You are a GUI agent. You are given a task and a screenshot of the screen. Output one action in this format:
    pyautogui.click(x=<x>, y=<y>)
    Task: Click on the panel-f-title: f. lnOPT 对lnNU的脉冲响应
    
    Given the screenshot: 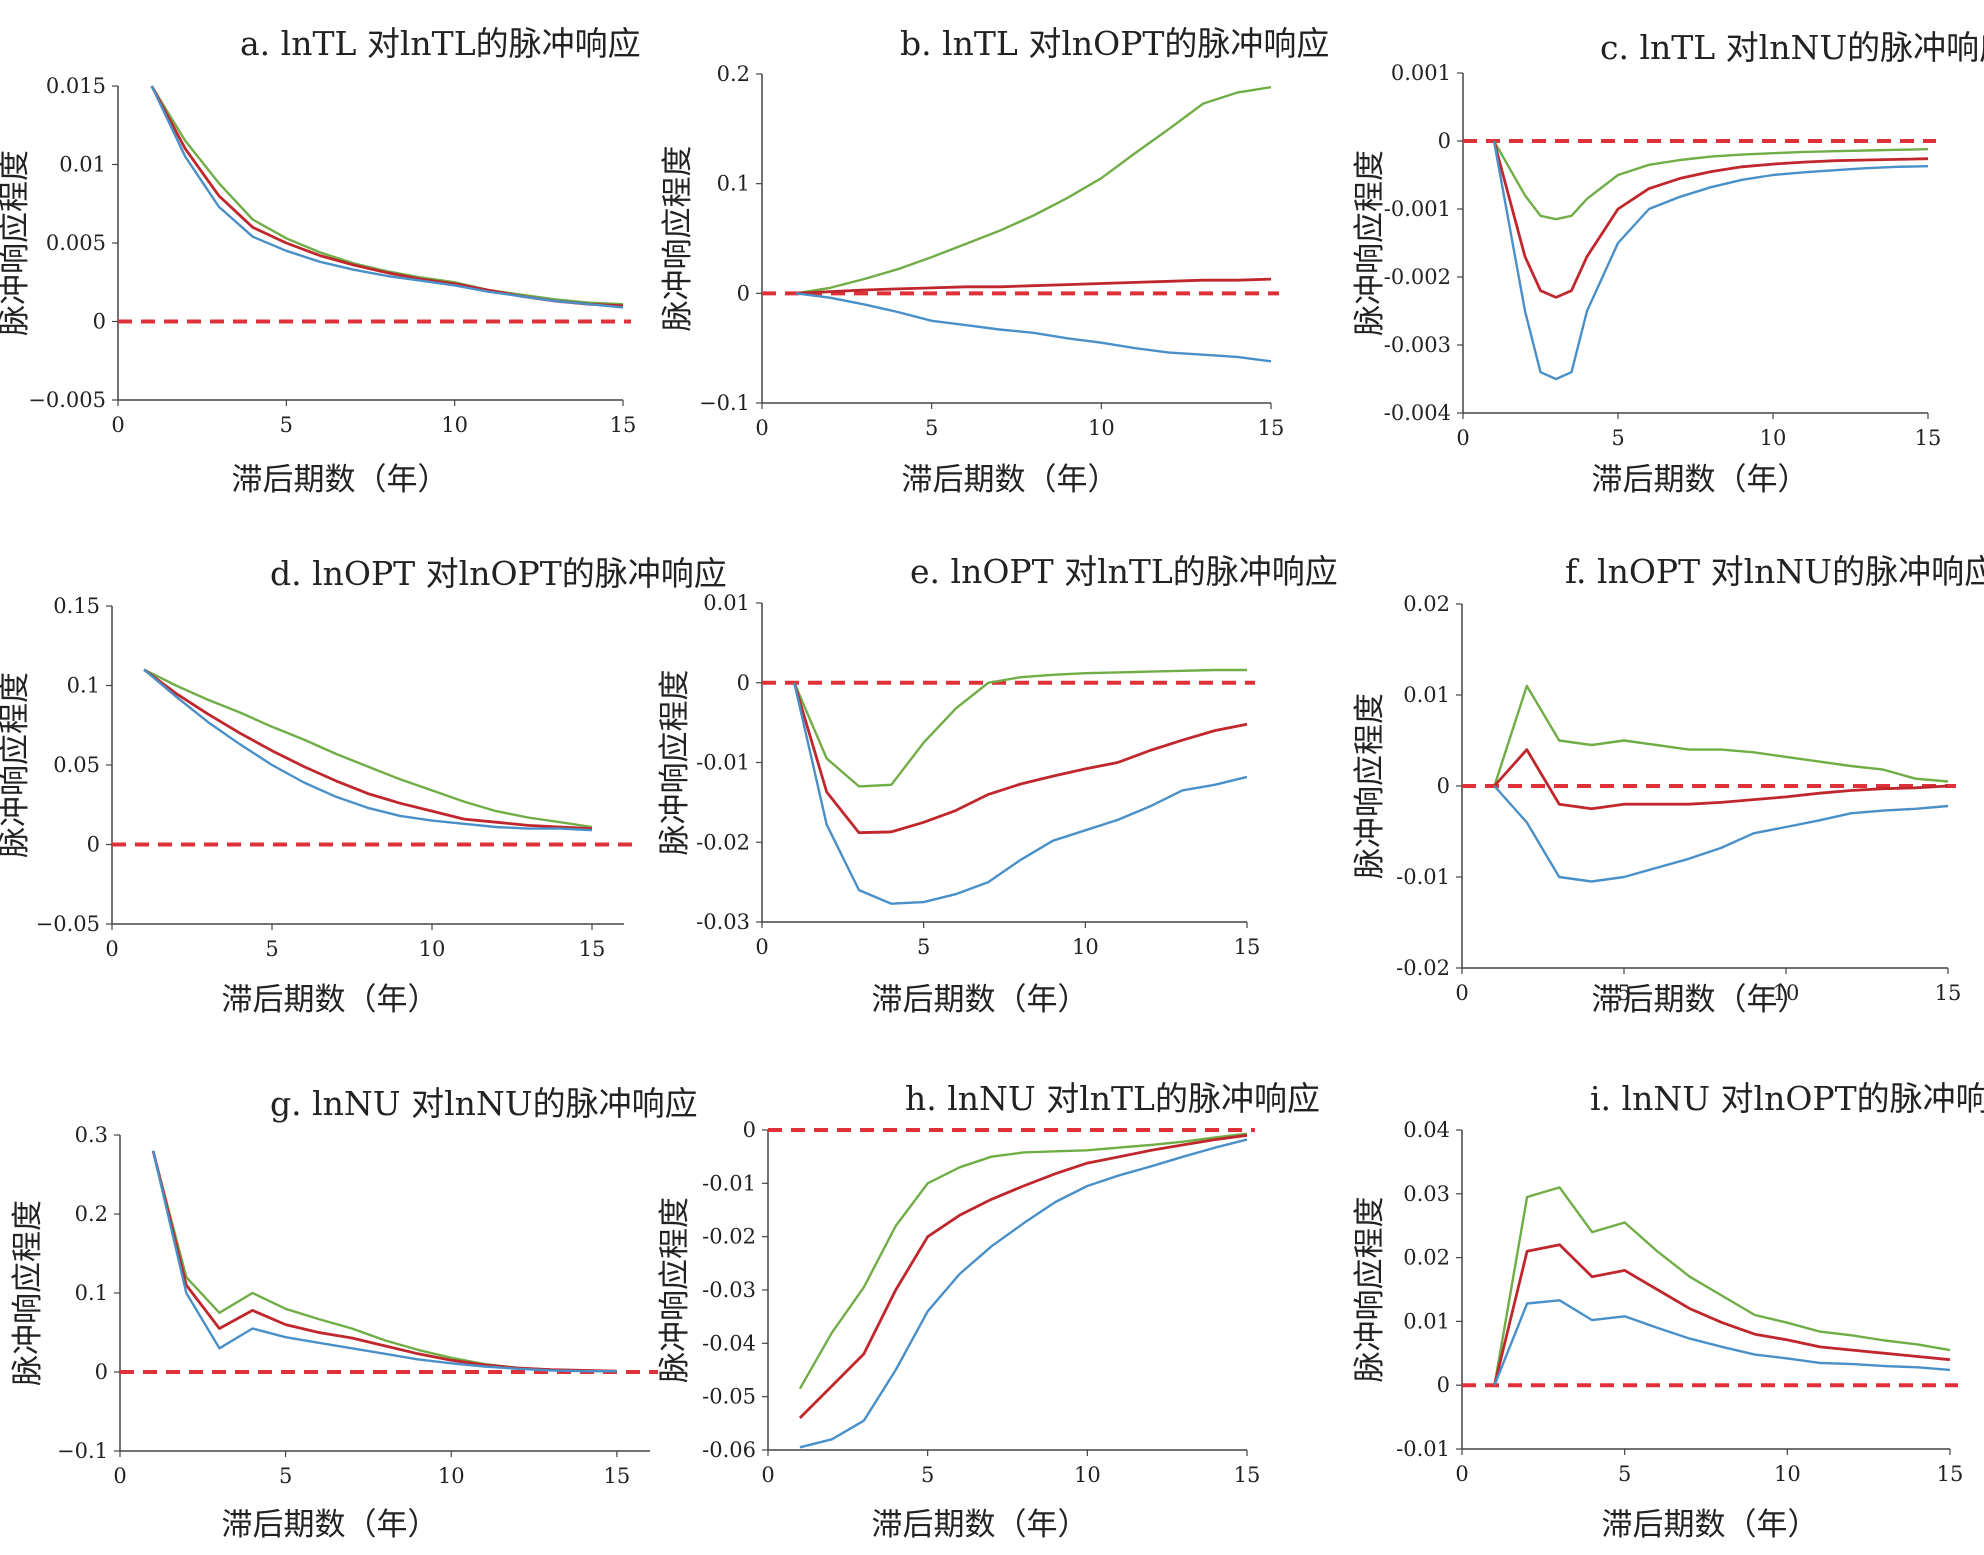 What is the action you would take?
    pyautogui.click(x=1774, y=571)
    